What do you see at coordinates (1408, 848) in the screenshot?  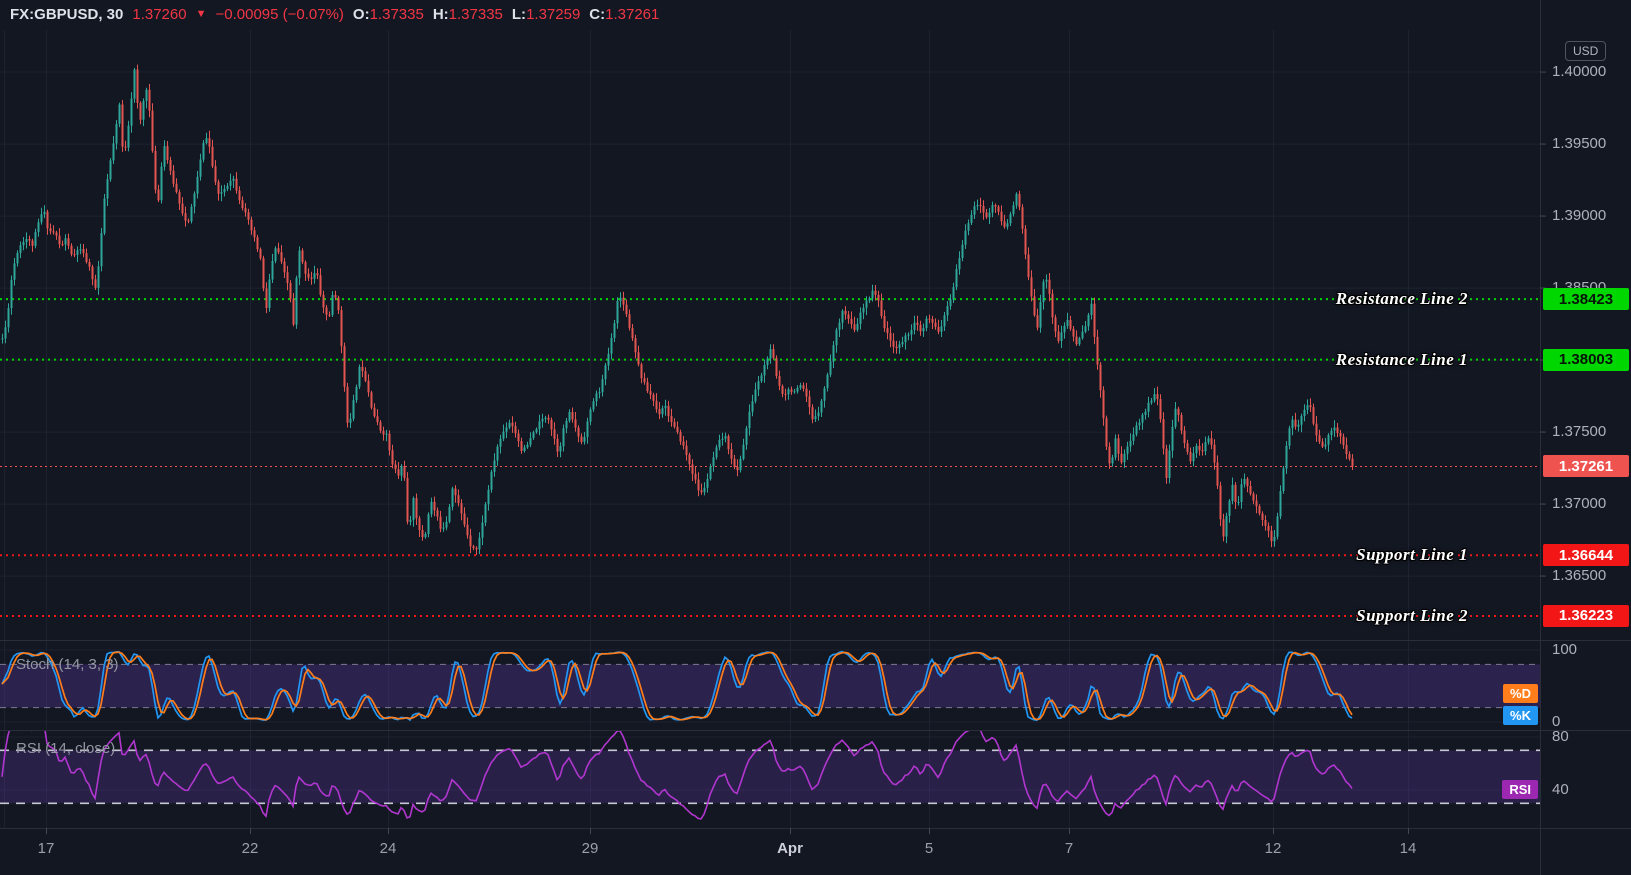 I see `time-axis-label: 14` at bounding box center [1408, 848].